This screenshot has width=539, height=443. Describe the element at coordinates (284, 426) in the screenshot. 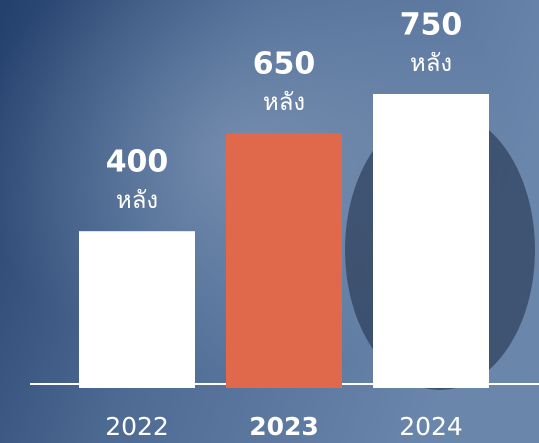

I see `x-tick-label: 2023` at that location.